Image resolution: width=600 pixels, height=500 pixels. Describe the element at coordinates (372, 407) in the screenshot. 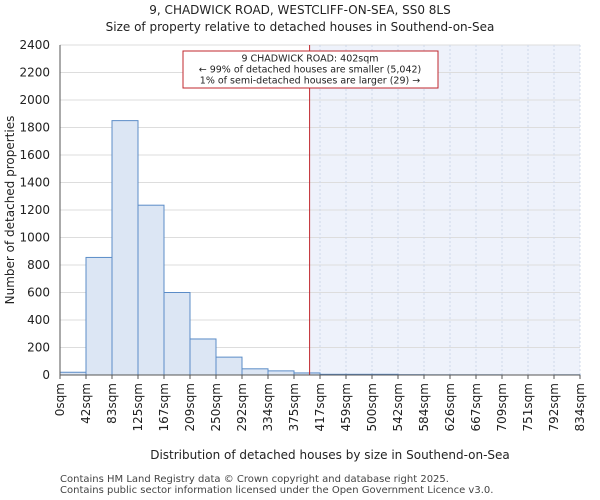

I see `x-tick-label: 500sqm` at that location.